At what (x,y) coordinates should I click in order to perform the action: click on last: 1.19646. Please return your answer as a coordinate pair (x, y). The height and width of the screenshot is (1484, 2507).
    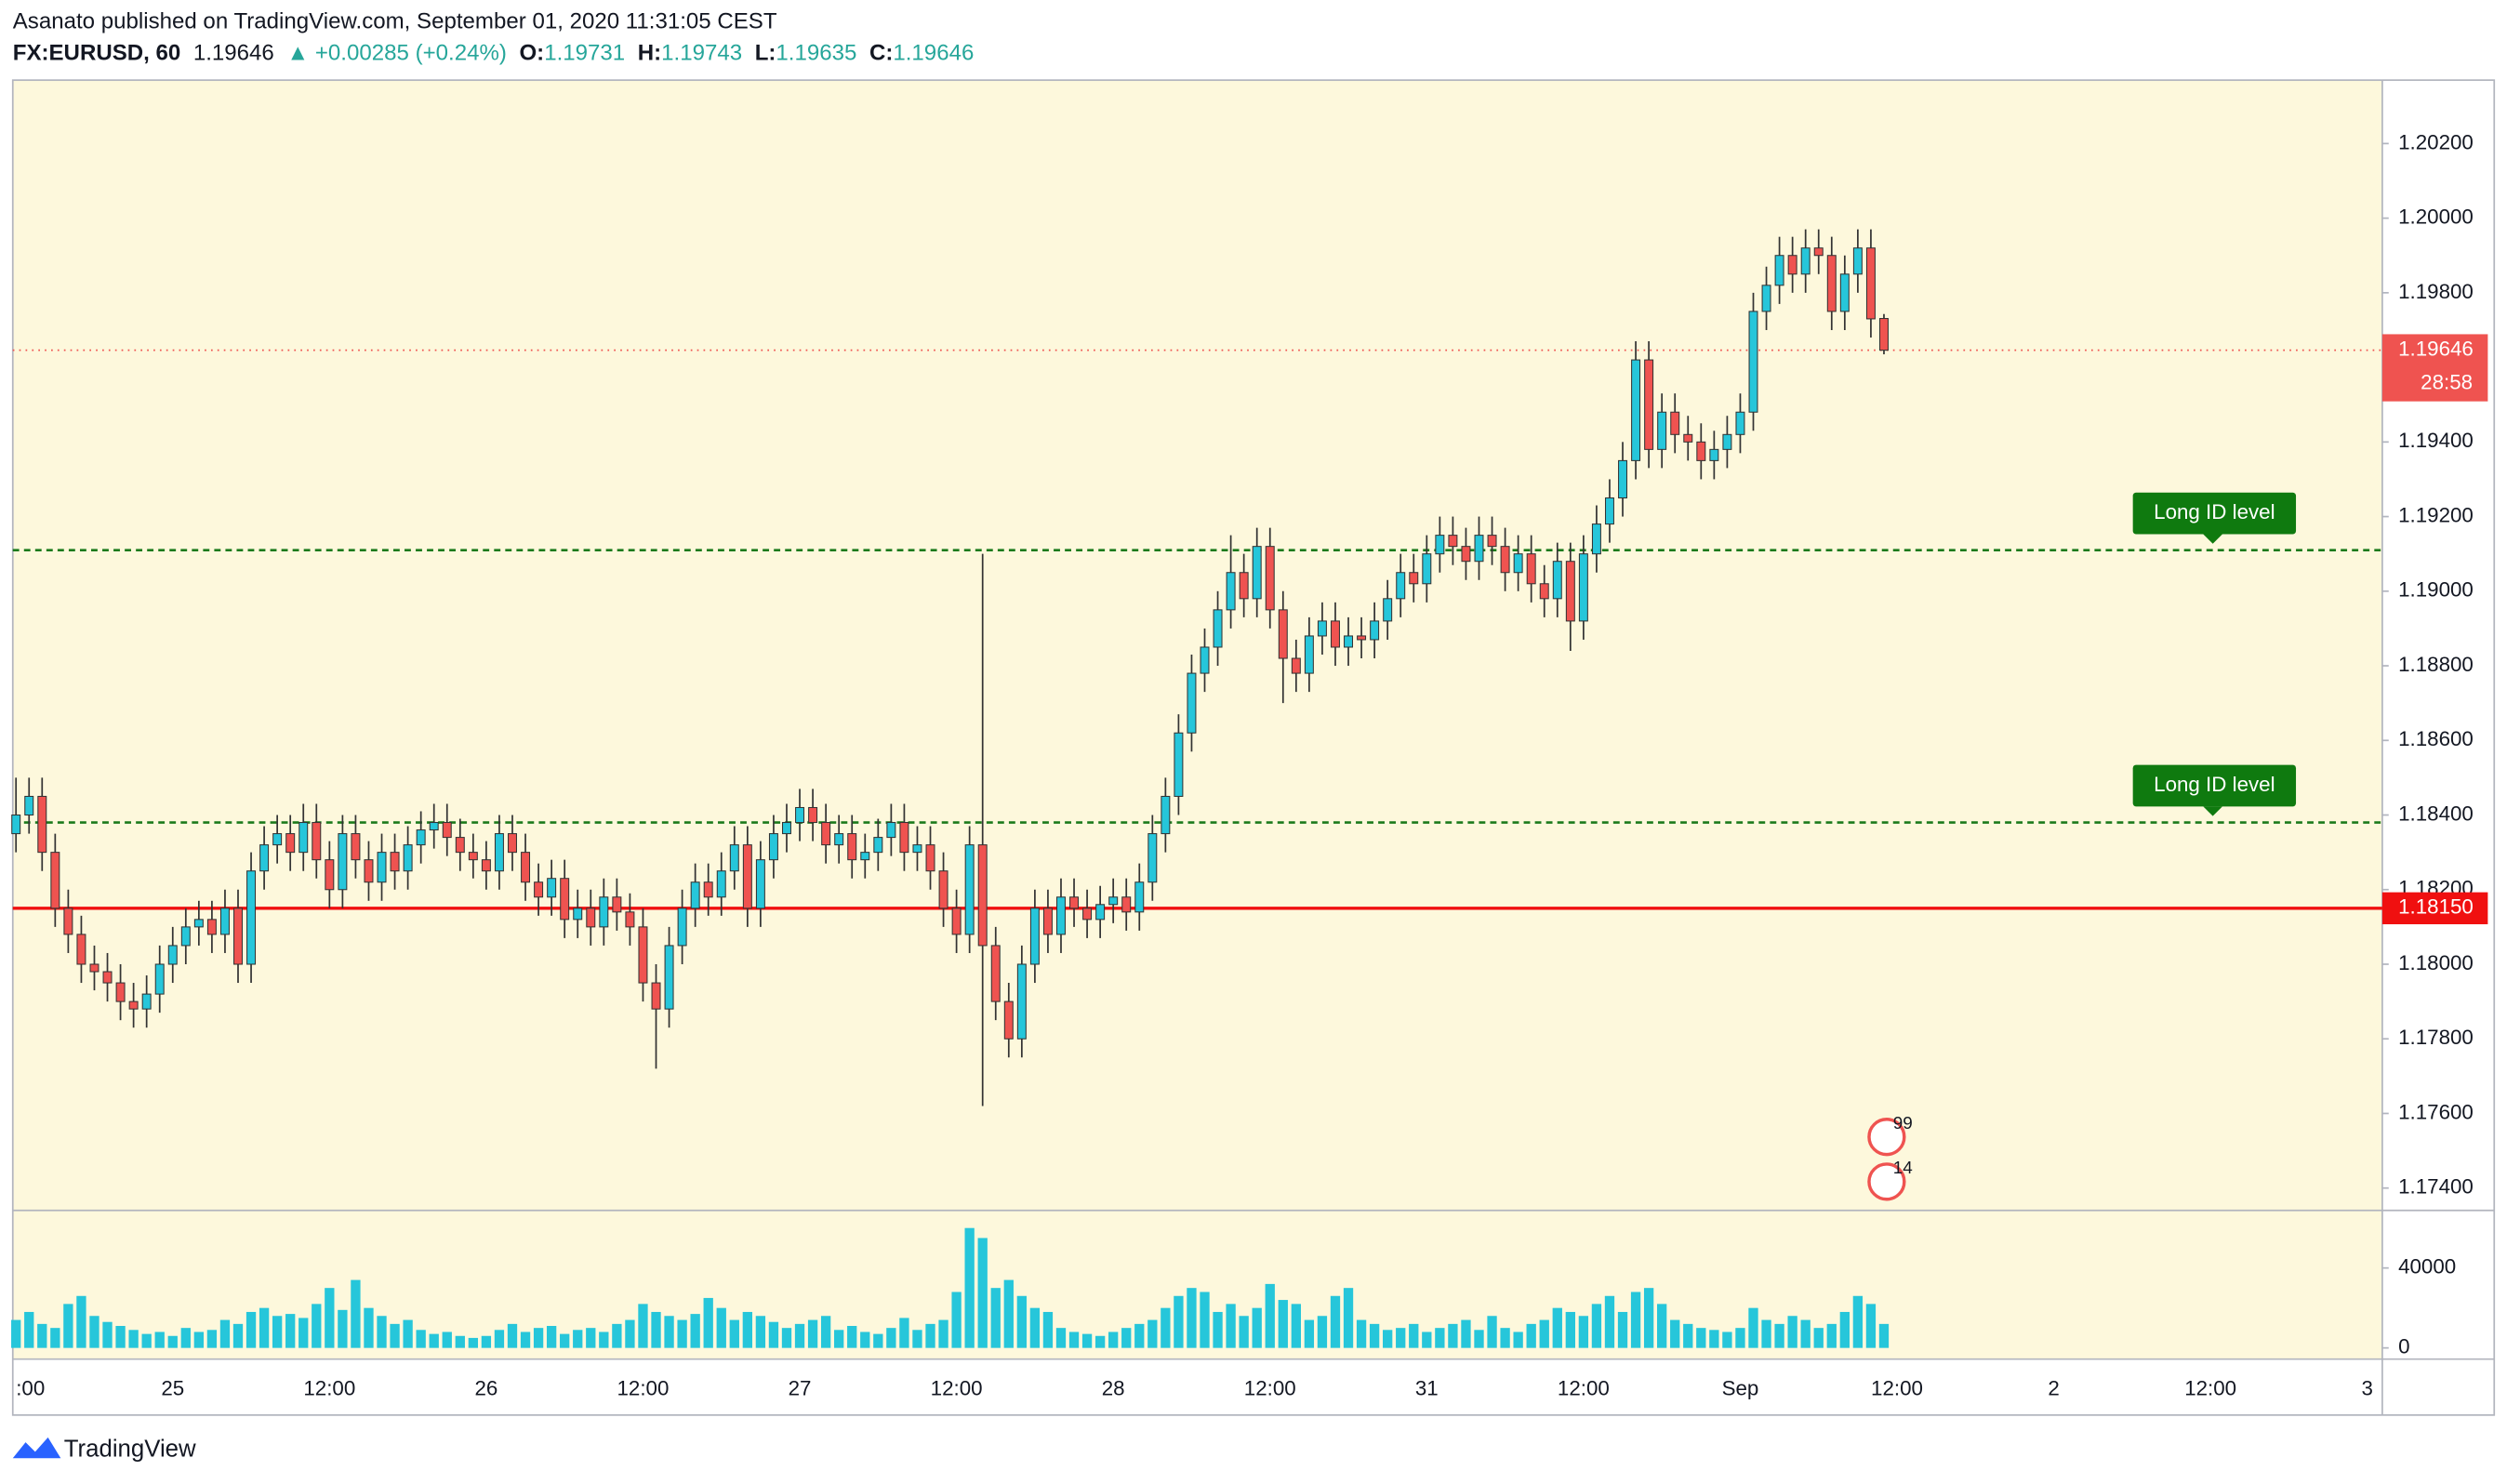
    Looking at the image, I should click on (233, 53).